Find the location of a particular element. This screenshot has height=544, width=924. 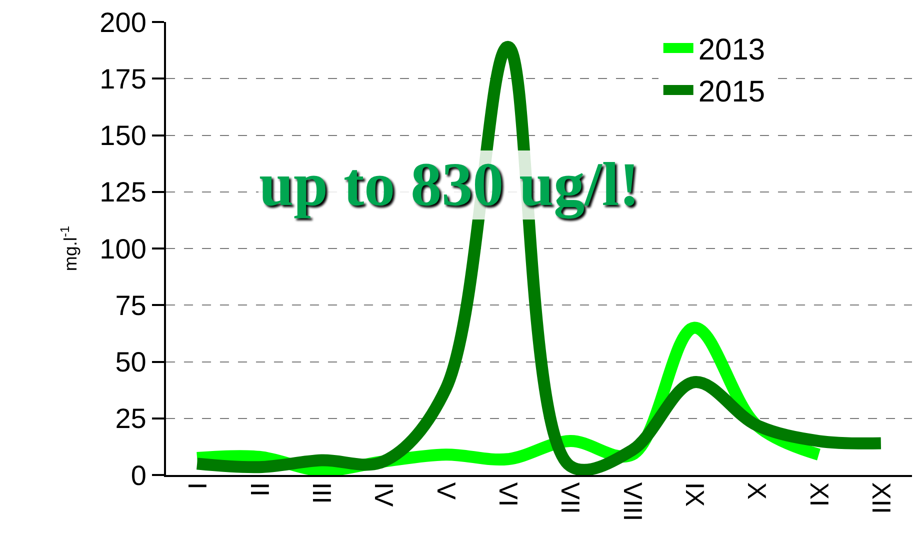

legend-label: 2013 is located at coordinates (732, 50).